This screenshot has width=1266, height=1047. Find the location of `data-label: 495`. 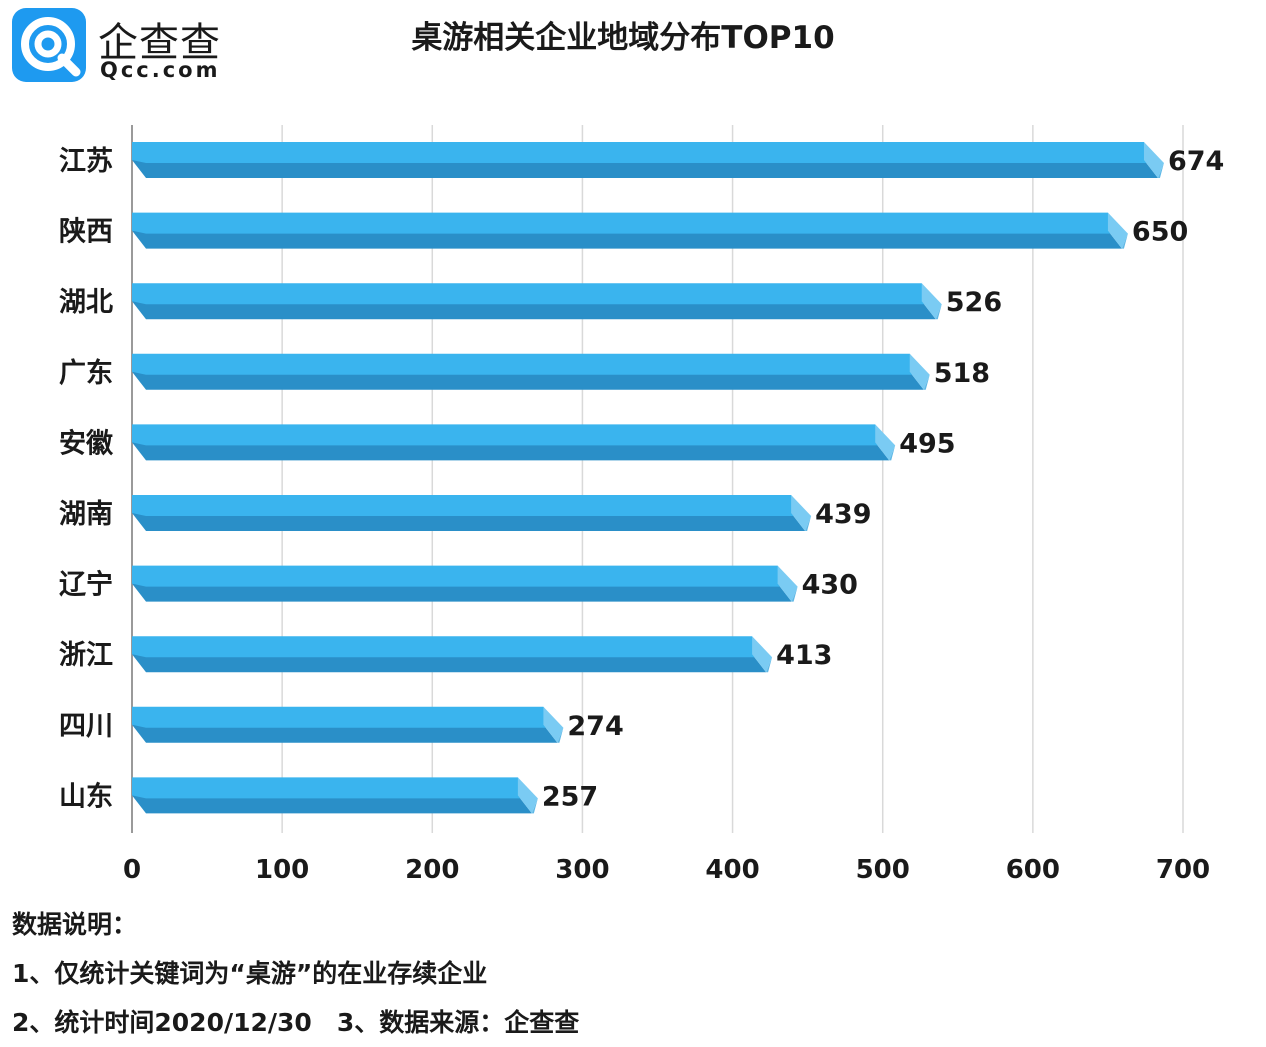

data-label: 495 is located at coordinates (927, 443).